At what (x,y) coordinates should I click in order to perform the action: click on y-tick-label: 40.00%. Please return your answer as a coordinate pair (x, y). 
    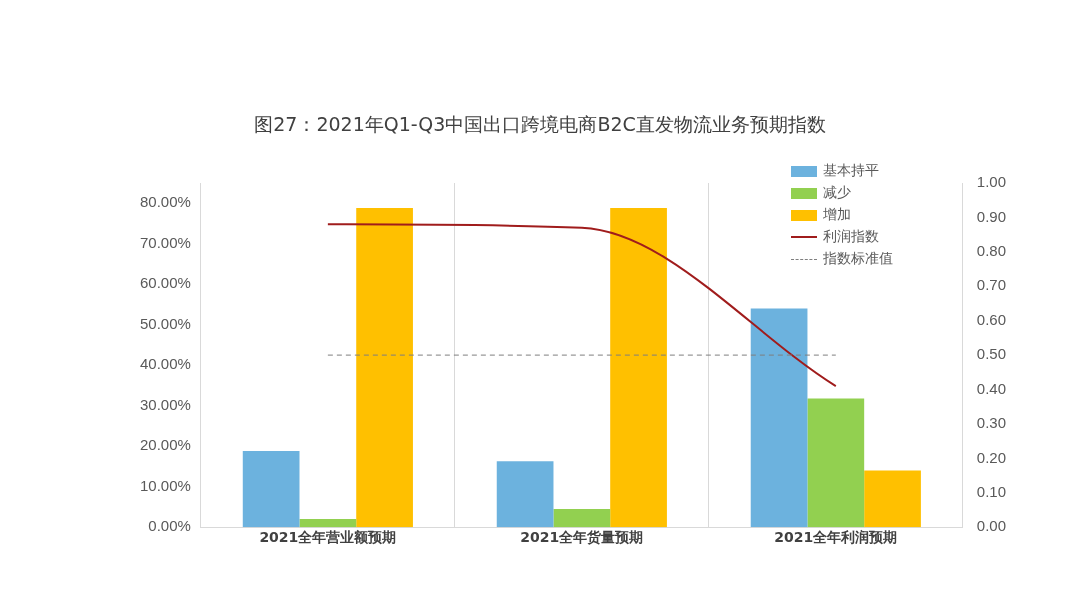
    Looking at the image, I should click on (165, 364).